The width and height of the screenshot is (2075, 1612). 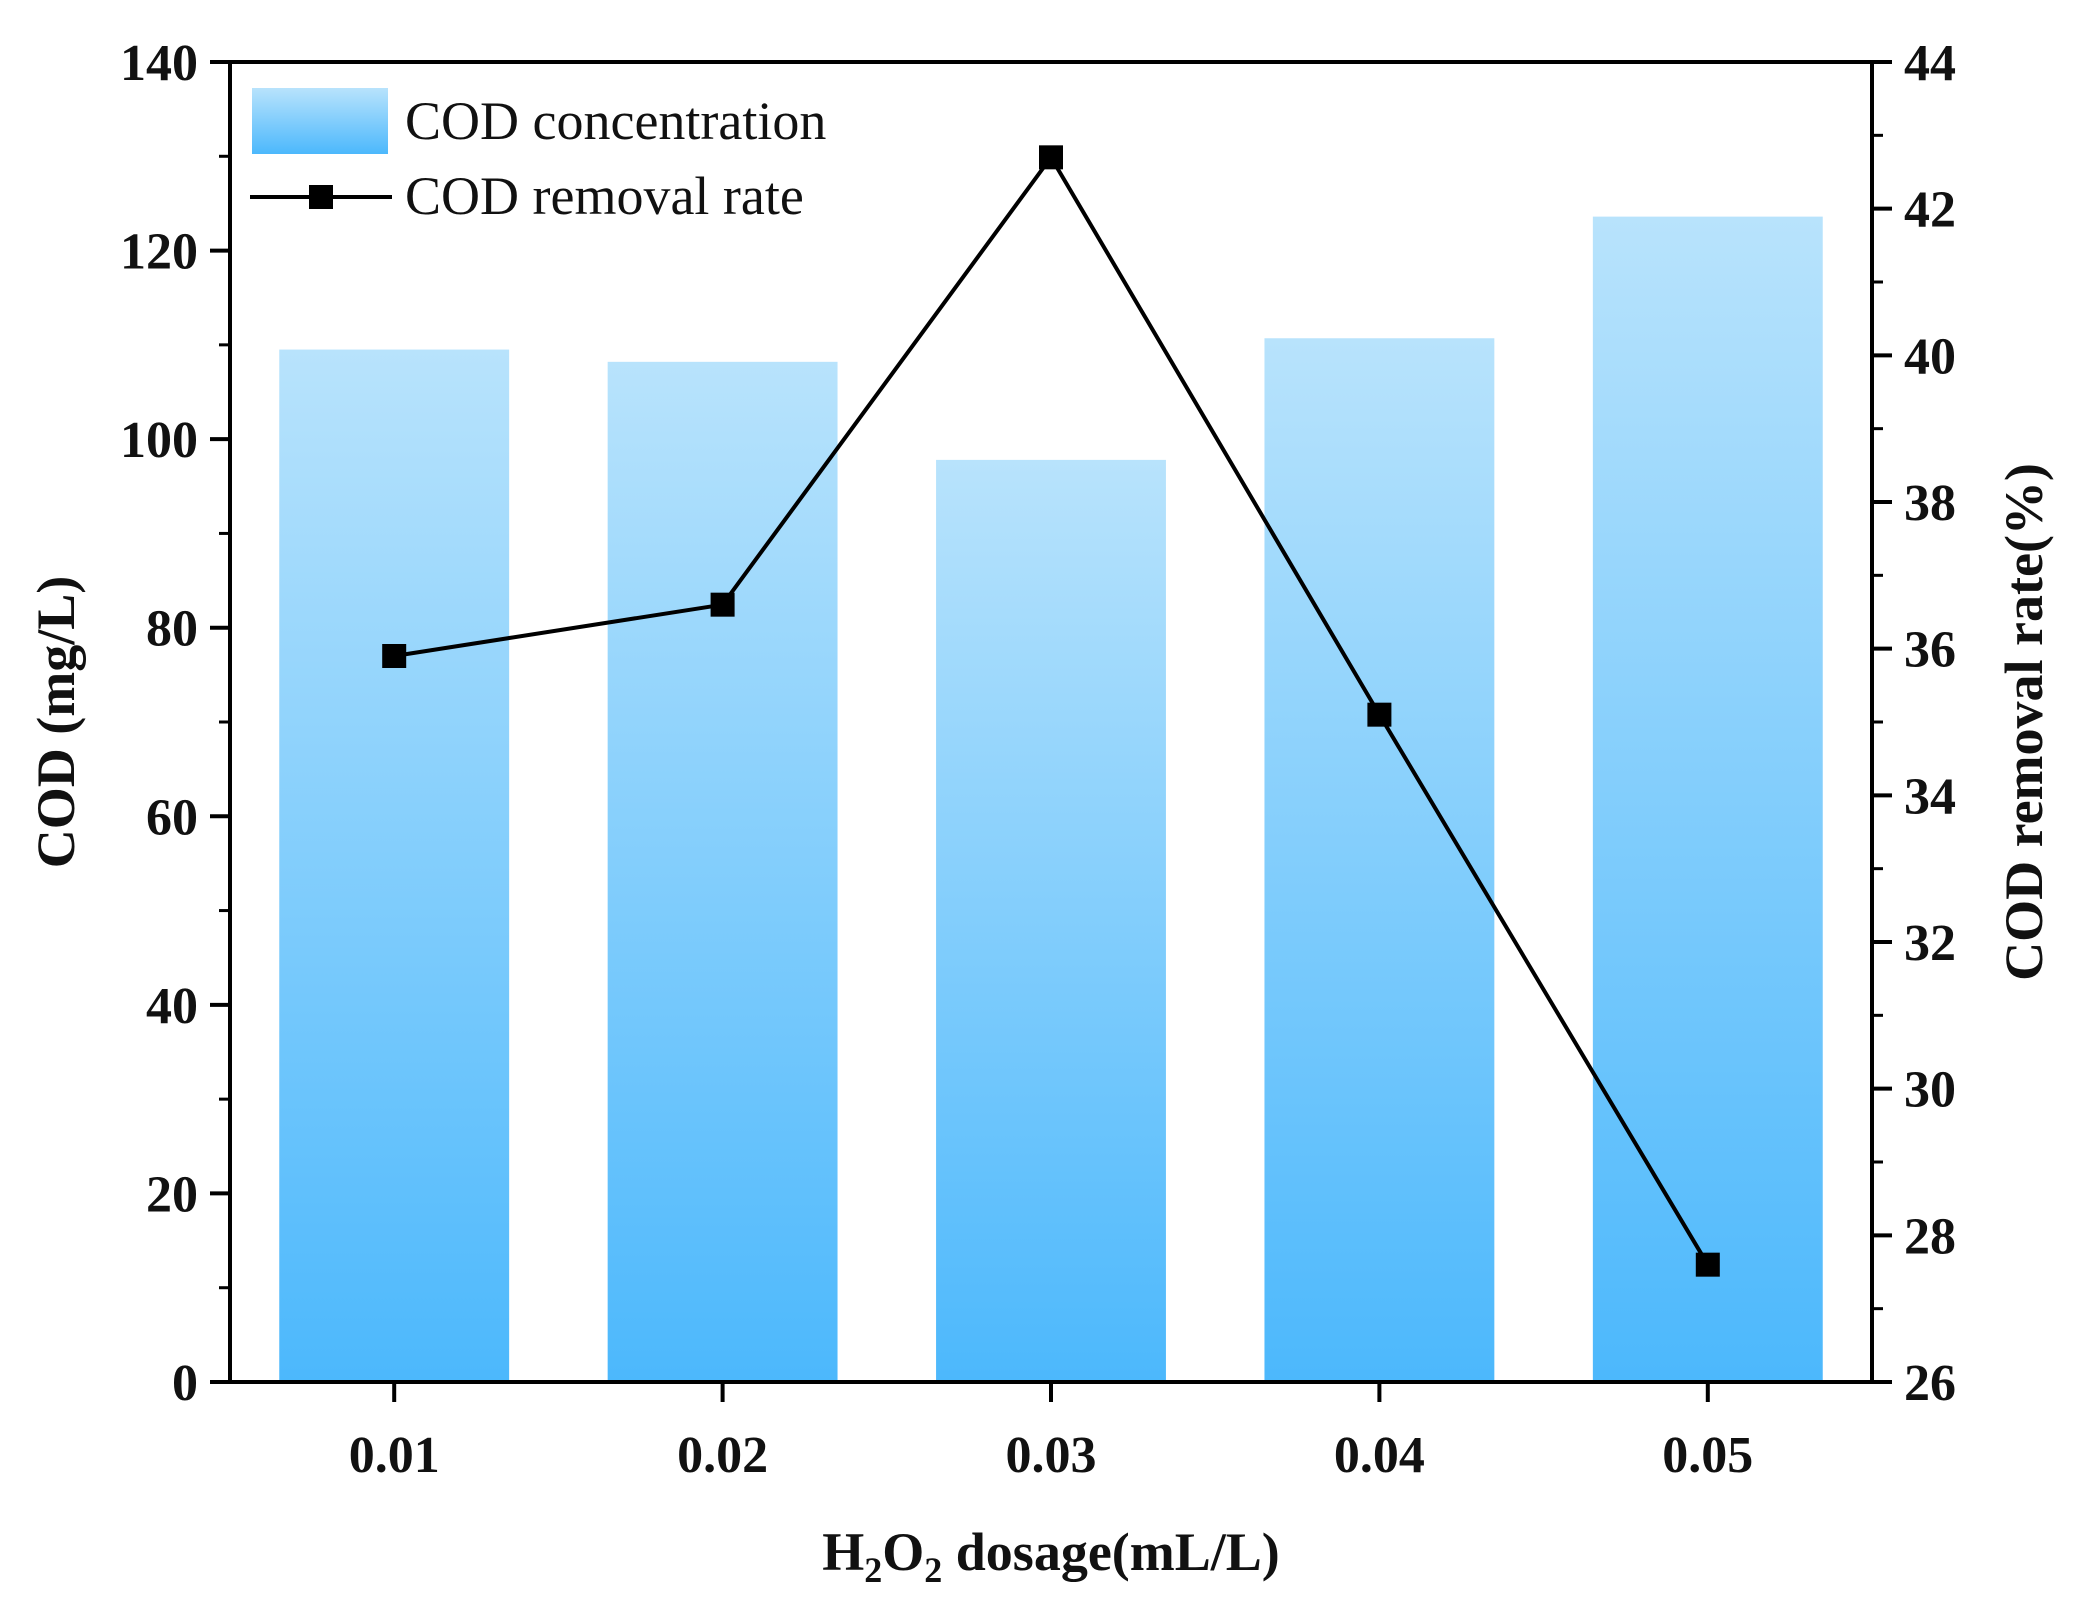 I want to click on point-0.04, so click(x=1379, y=714).